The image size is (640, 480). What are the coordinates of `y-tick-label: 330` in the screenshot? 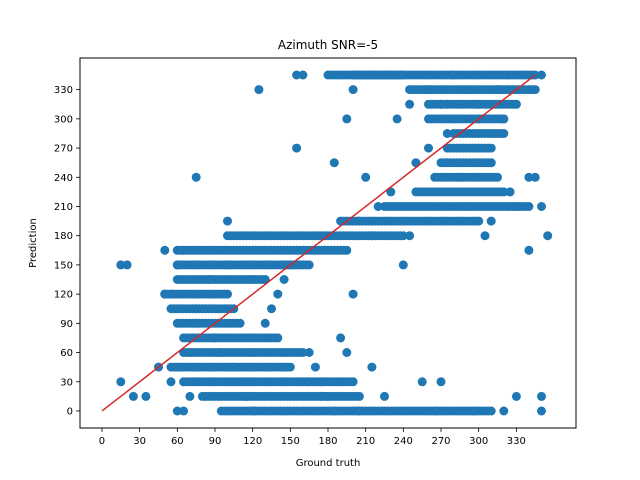 It's located at (63, 90).